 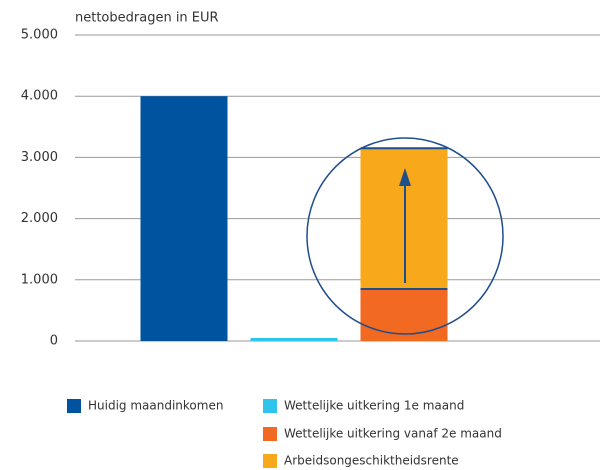 What do you see at coordinates (393, 434) in the screenshot?
I see `legend-label: Wettelijke uitkering vanaf 2e maand` at bounding box center [393, 434].